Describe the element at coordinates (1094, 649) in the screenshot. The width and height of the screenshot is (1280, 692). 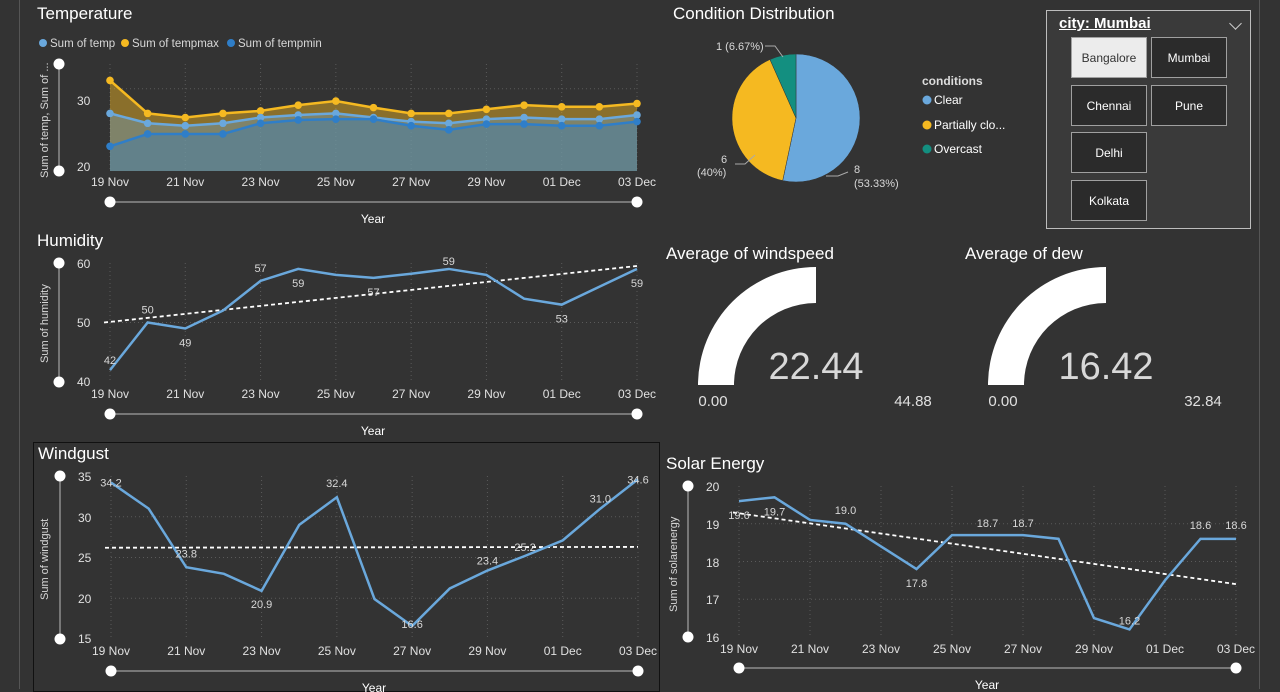
I see `solar-xtick: 29 Nov` at that location.